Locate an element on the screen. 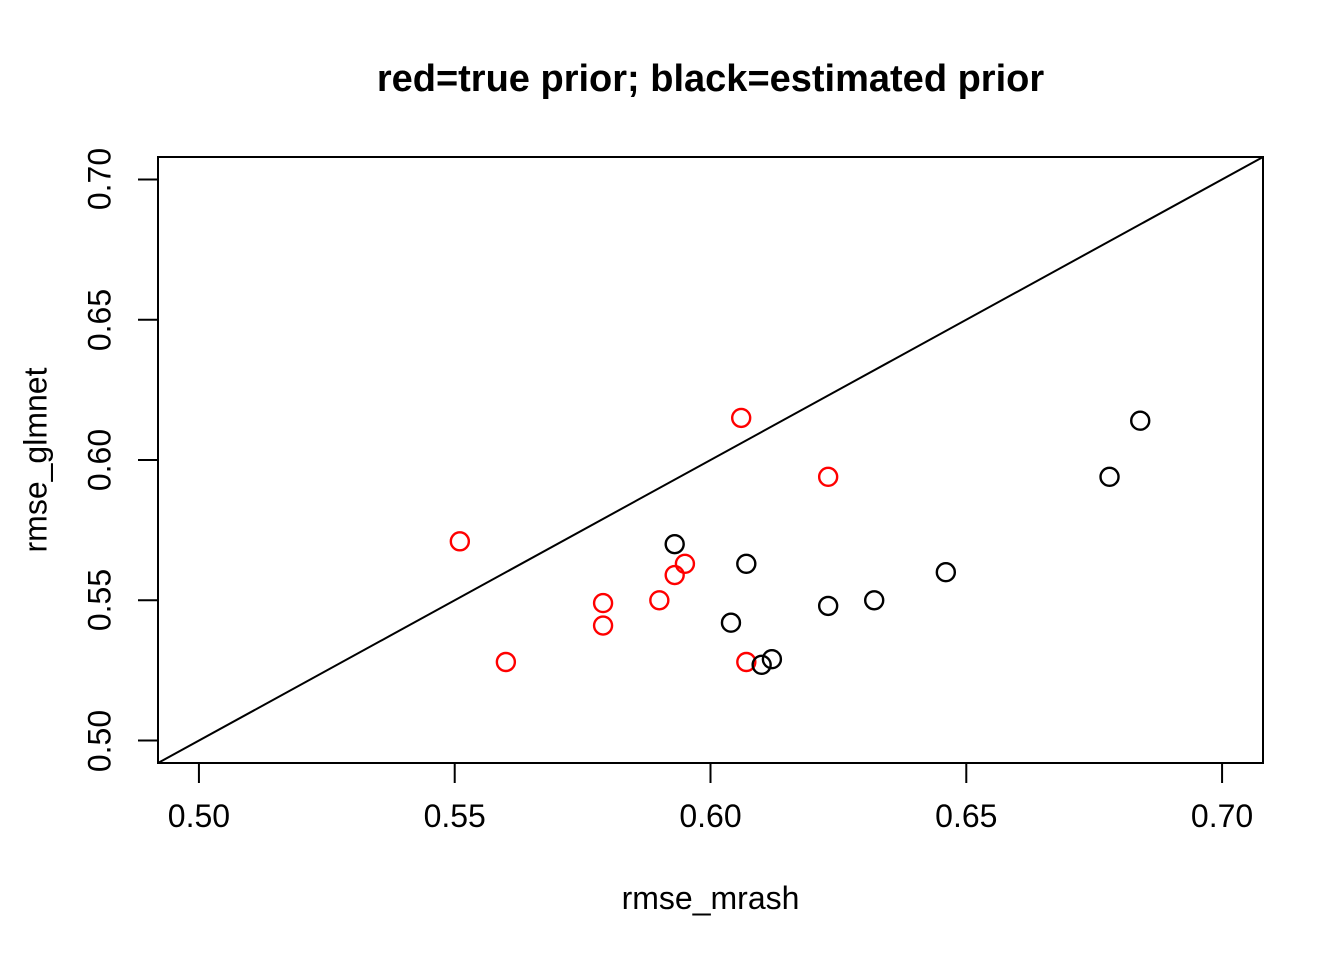 The image size is (1344, 960). y-tick-label: 0.70 is located at coordinates (99, 179).